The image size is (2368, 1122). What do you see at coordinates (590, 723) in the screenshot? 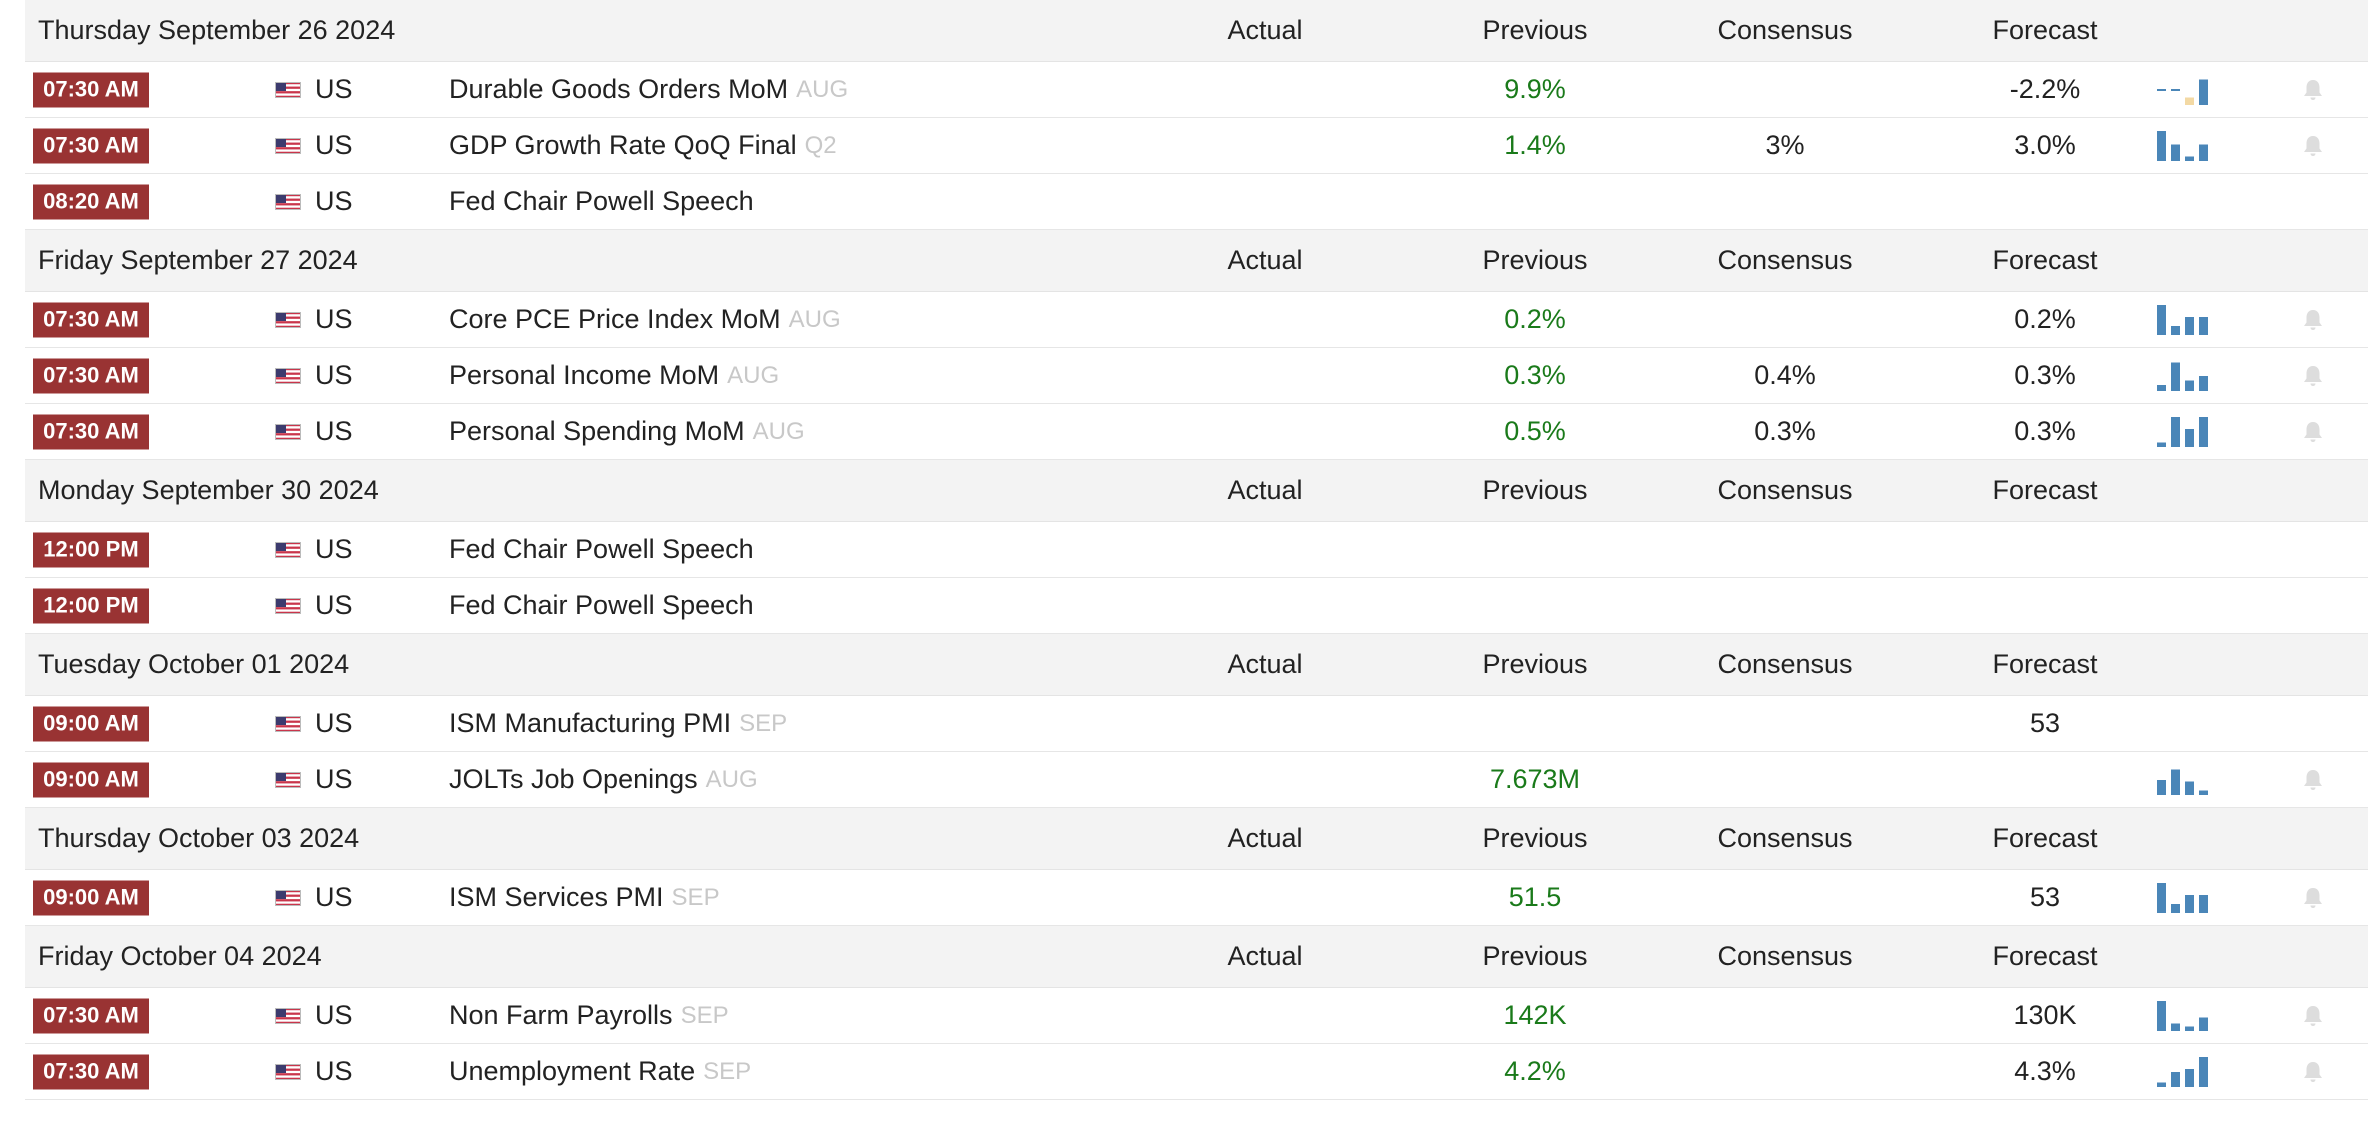
I see `event-name-link: ISM Manufacturing PMI` at bounding box center [590, 723].